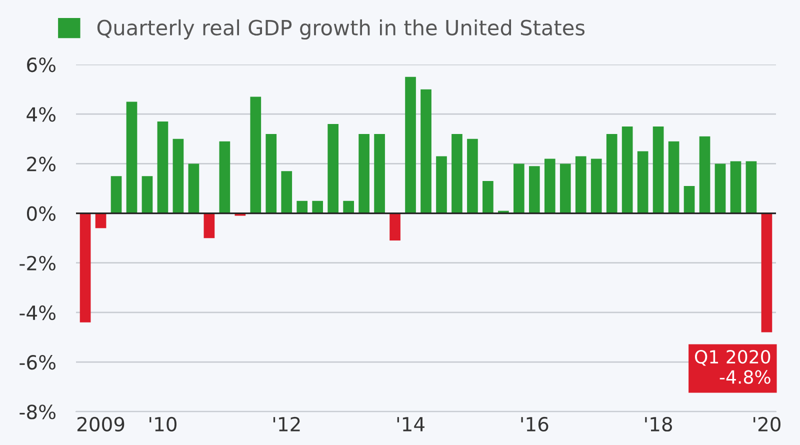  Describe the element at coordinates (38, 362) in the screenshot. I see `y-tick-label: -6%` at that location.